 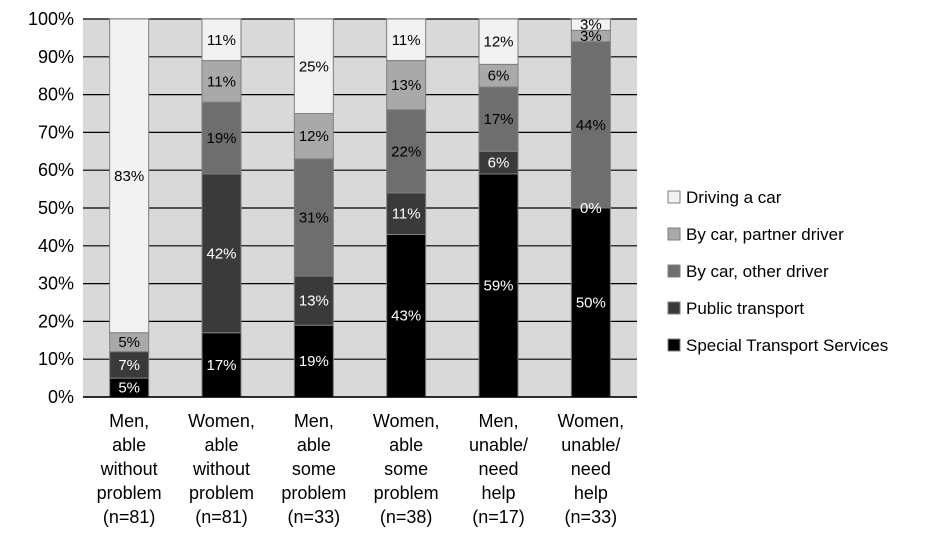 I want to click on y-tick-label: 90%, so click(x=56, y=57).